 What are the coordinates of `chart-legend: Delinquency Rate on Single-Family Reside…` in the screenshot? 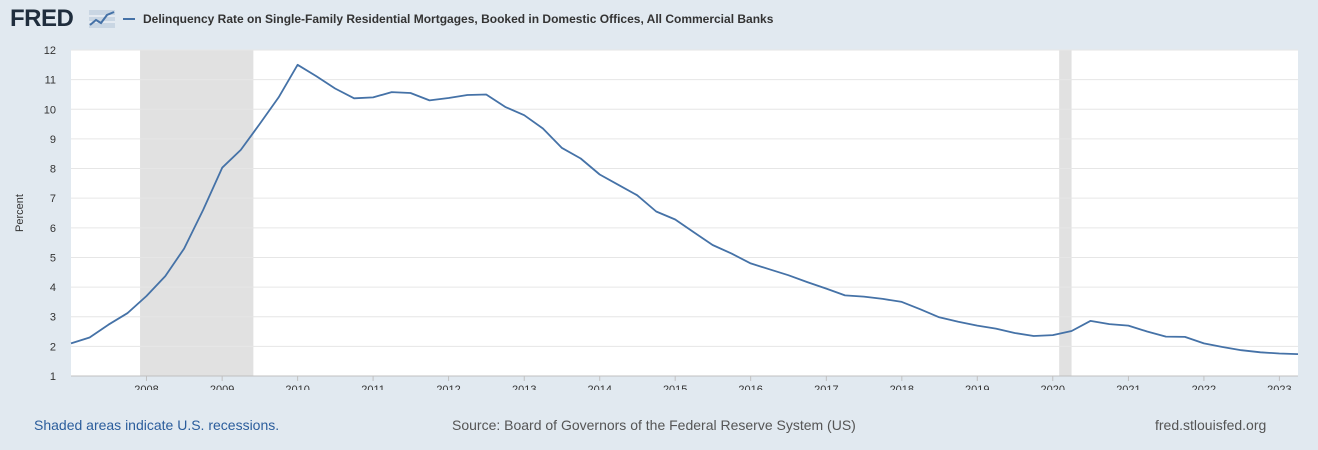 It's located at (448, 19).